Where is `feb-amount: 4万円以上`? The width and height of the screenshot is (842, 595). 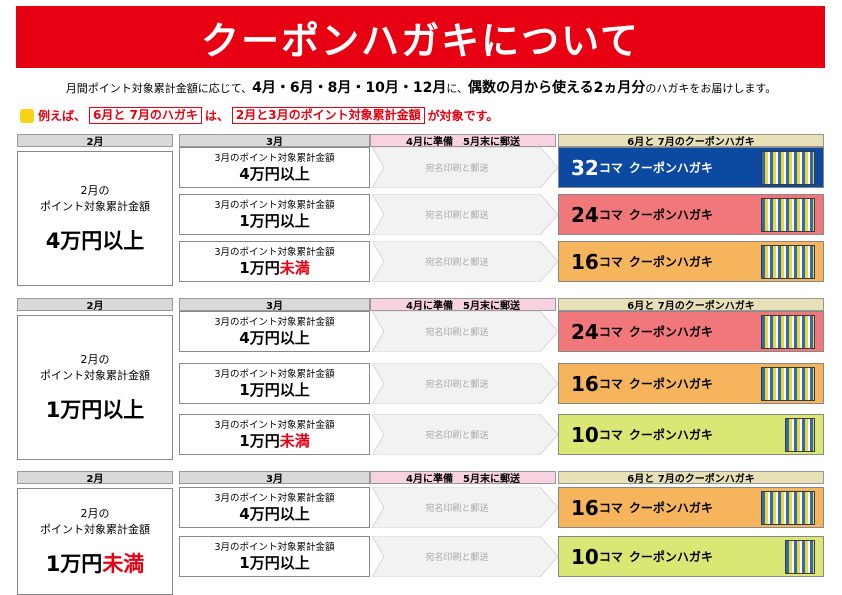 feb-amount: 4万円以上 is located at coordinates (95, 240).